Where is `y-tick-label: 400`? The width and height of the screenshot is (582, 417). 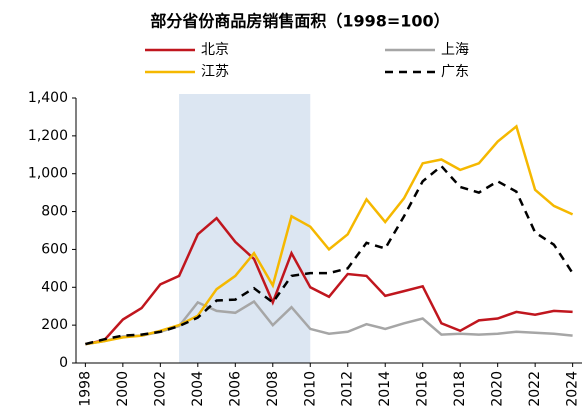
y-tick-label: 400 is located at coordinates (54, 287).